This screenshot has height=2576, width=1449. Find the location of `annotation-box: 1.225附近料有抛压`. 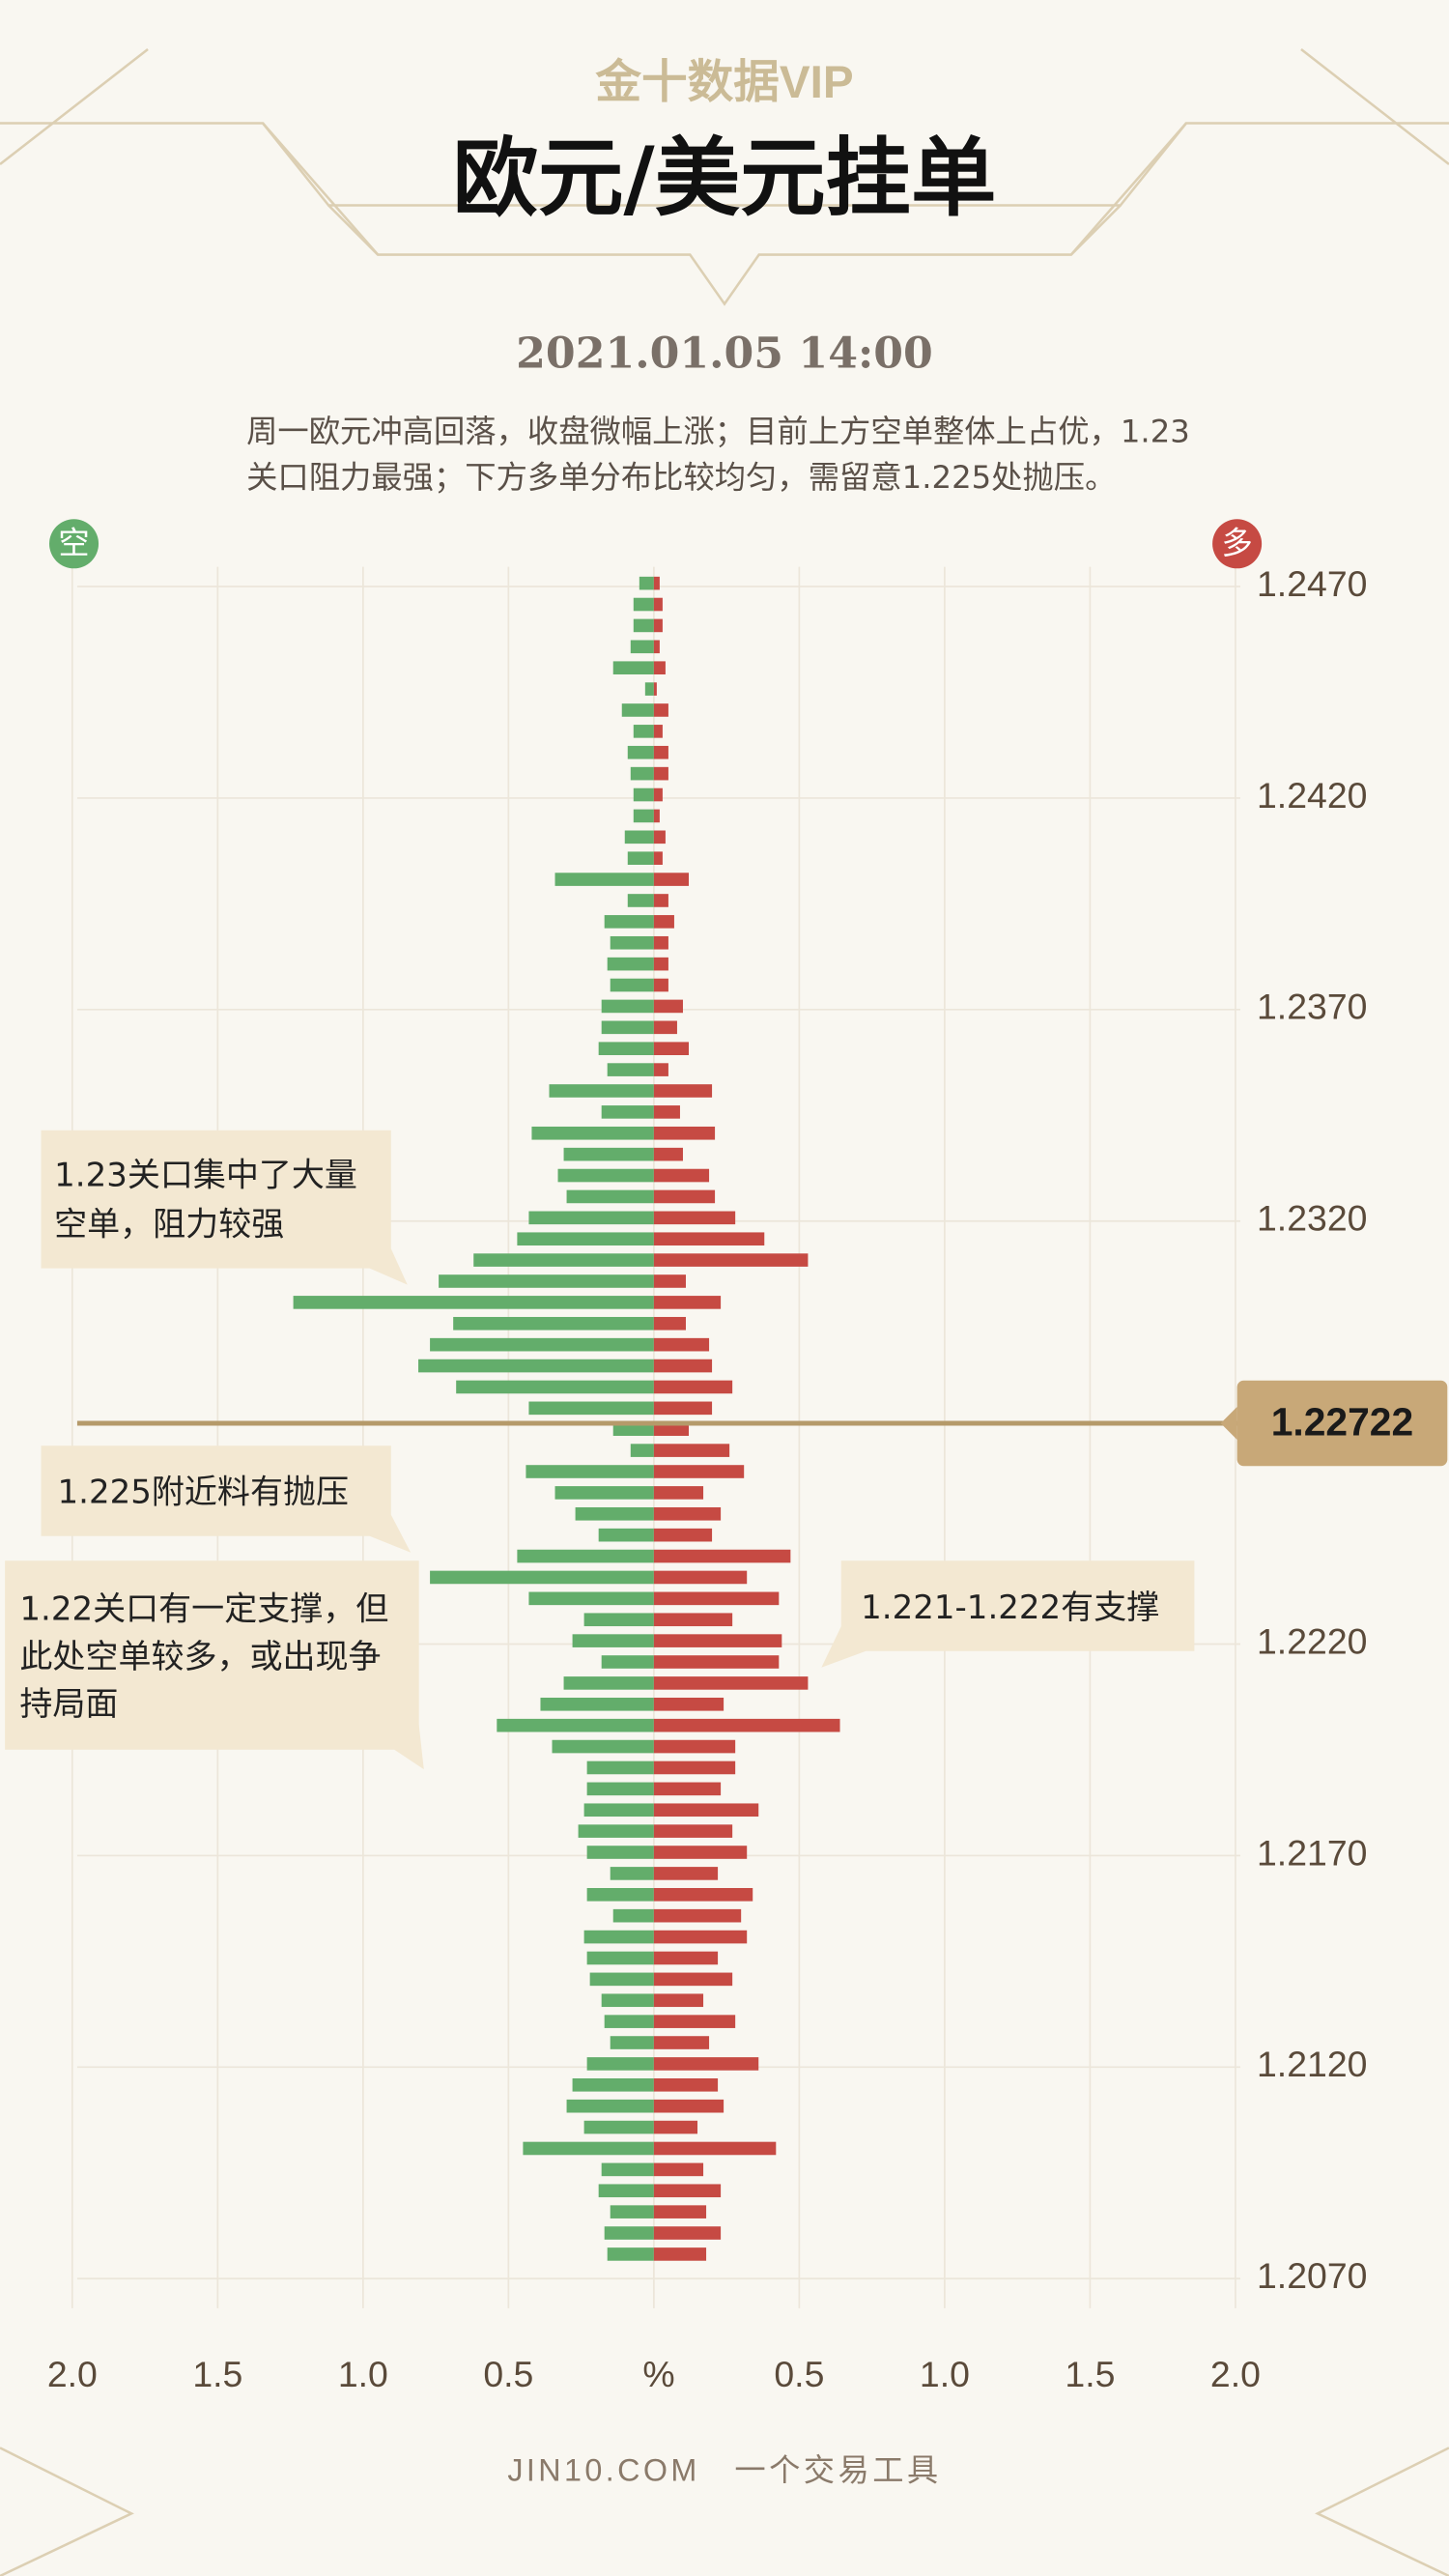

annotation-box: 1.225附近料有抛压 is located at coordinates (203, 1492).